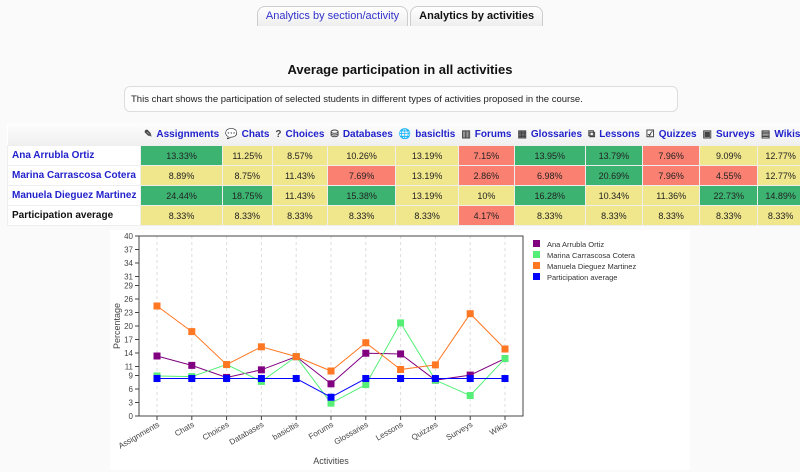 Image resolution: width=800 pixels, height=472 pixels. I want to click on participation-cell: 13.95%, so click(549, 155).